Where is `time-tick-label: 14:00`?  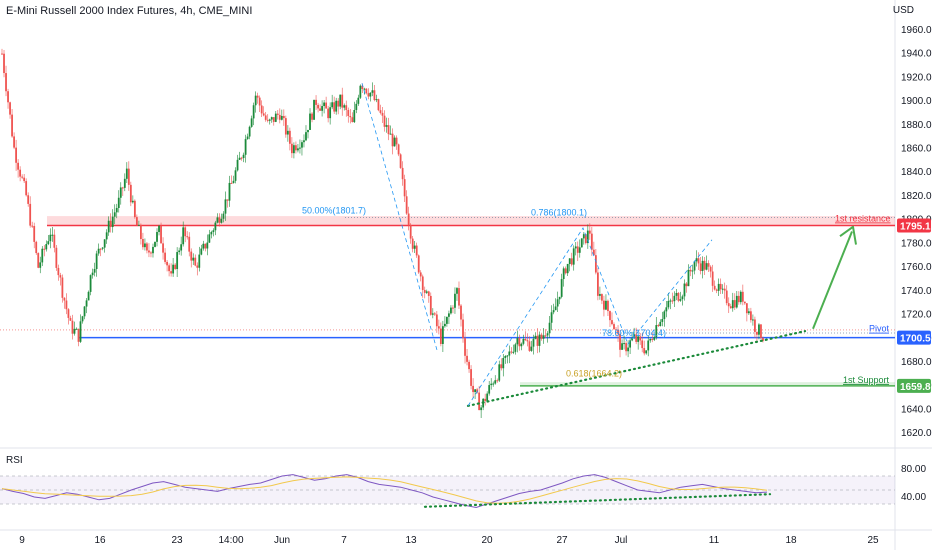
time-tick-label: 14:00 is located at coordinates (230, 540).